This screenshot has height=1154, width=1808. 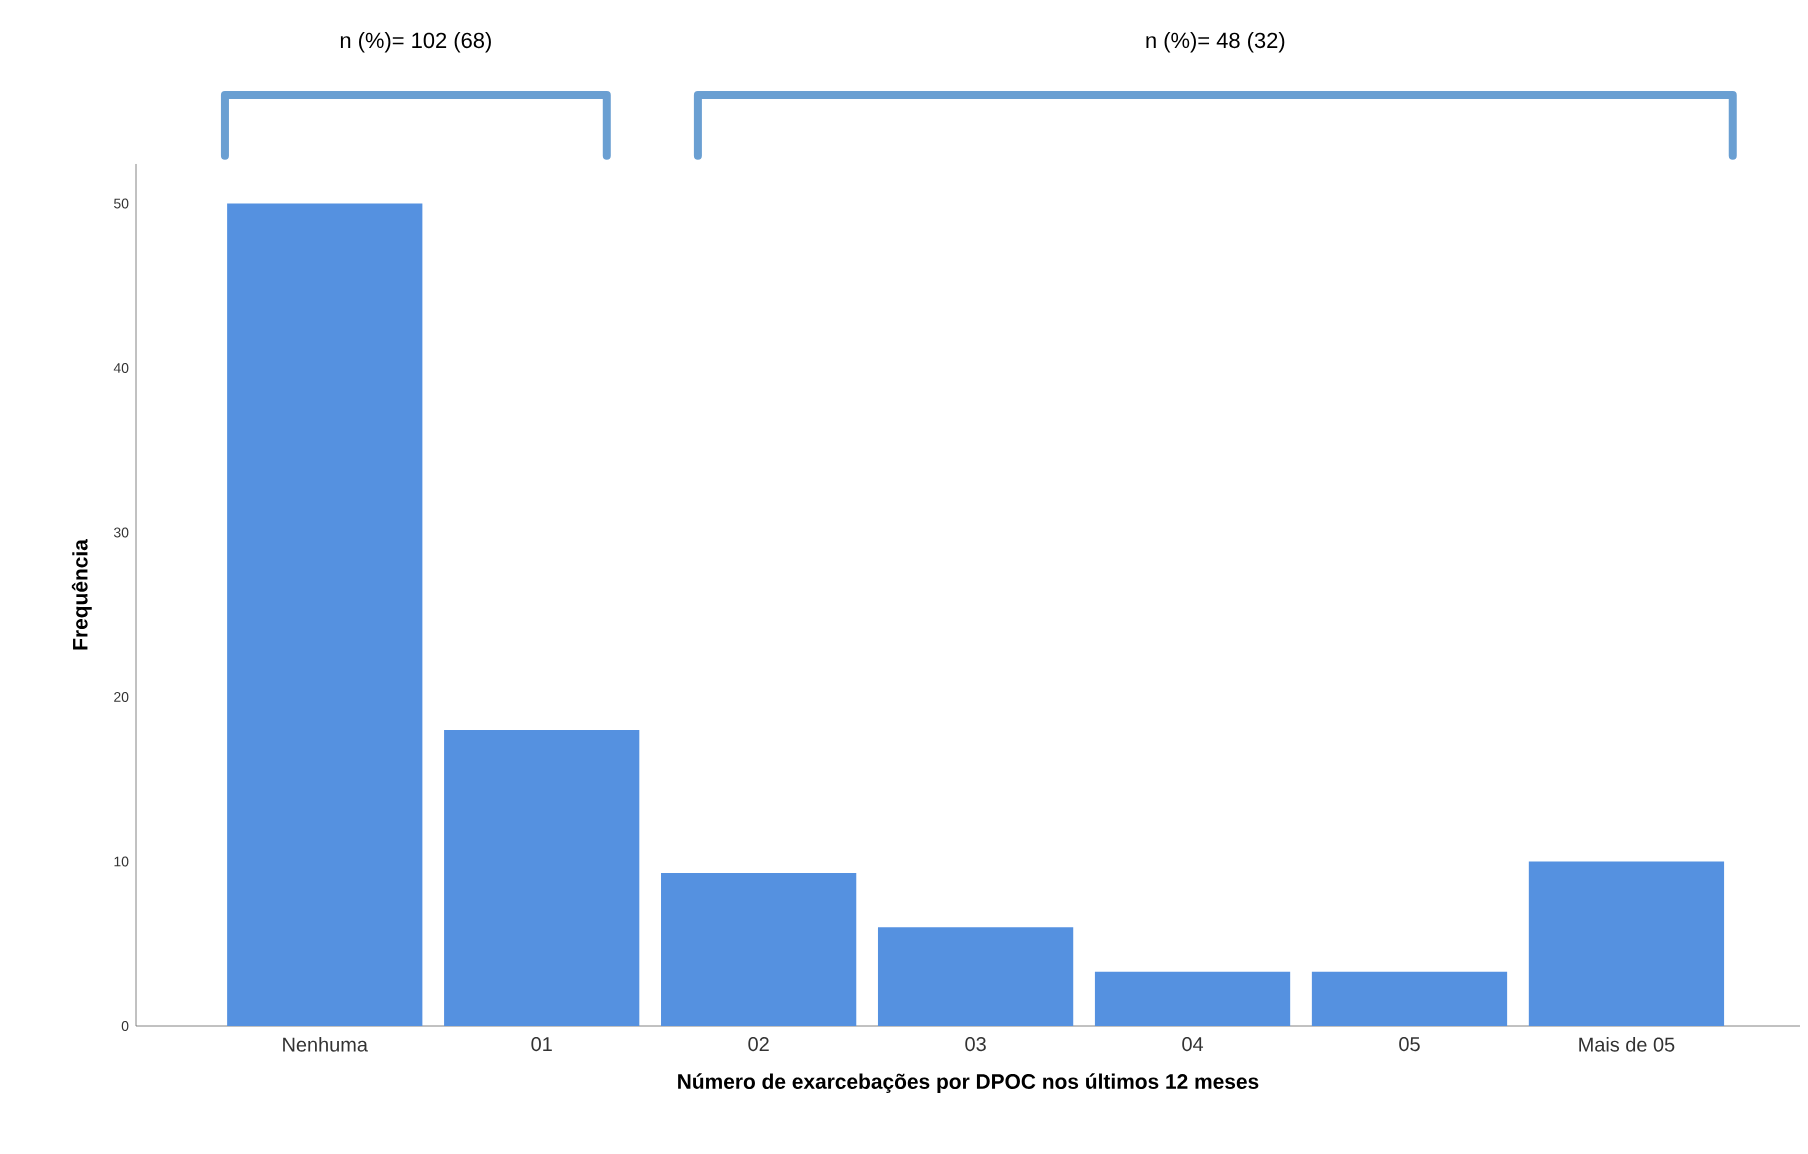 I want to click on x-tick-label: 04, so click(x=1193, y=1044).